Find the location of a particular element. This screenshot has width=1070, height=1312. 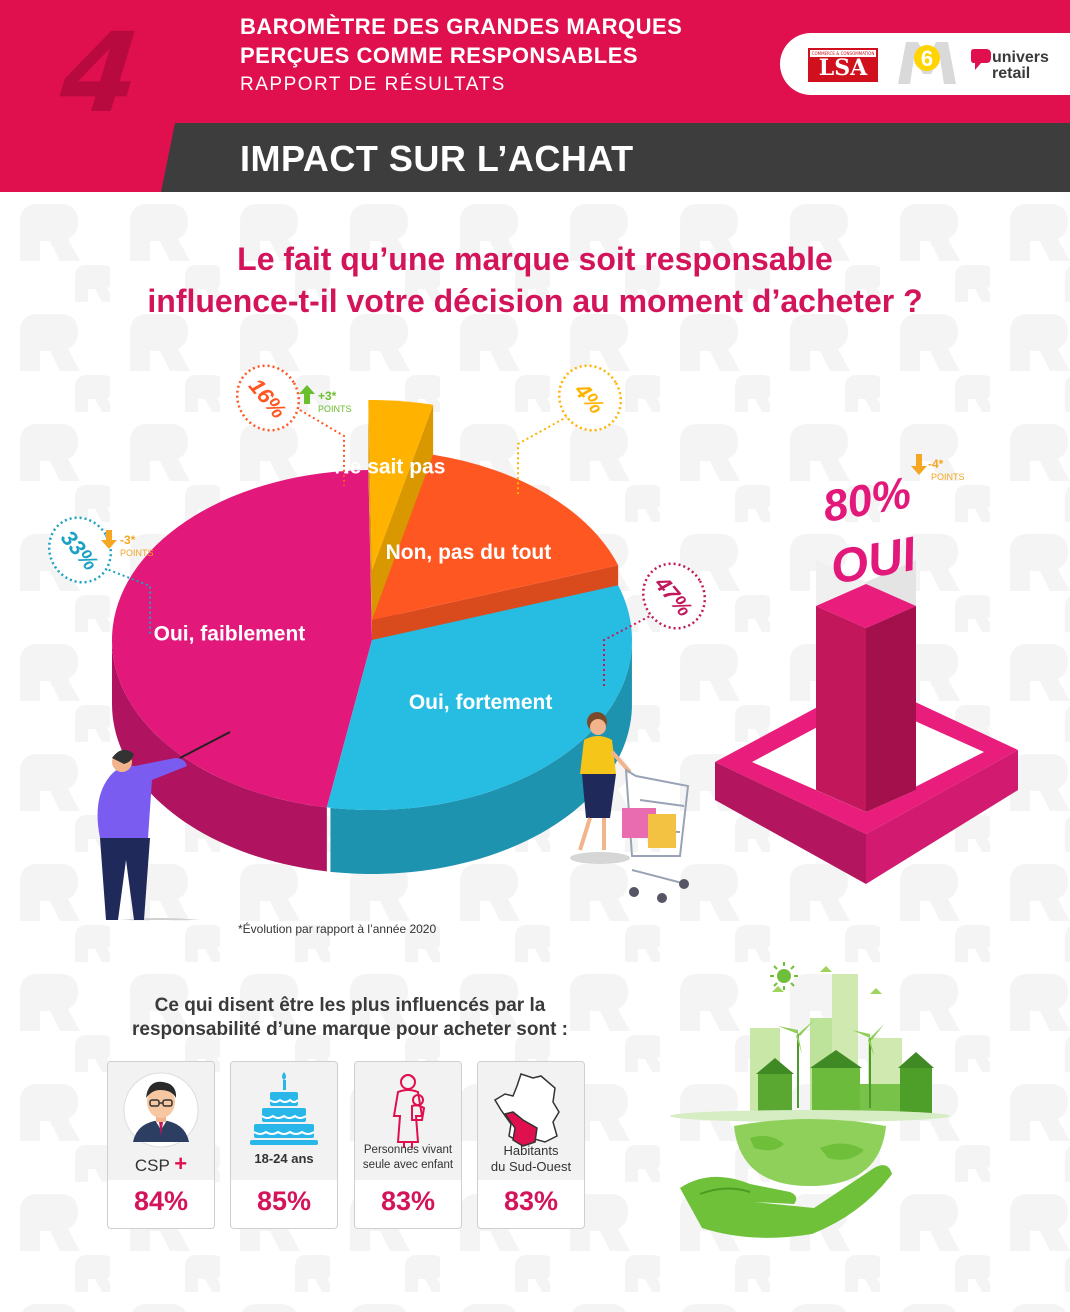

card-label: CSP + is located at coordinates (161, 1164).